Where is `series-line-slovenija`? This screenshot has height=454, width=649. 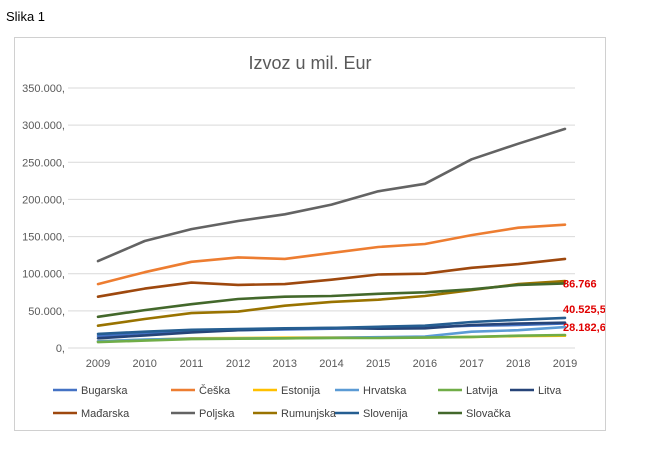 series-line-slovenija is located at coordinates (331, 326).